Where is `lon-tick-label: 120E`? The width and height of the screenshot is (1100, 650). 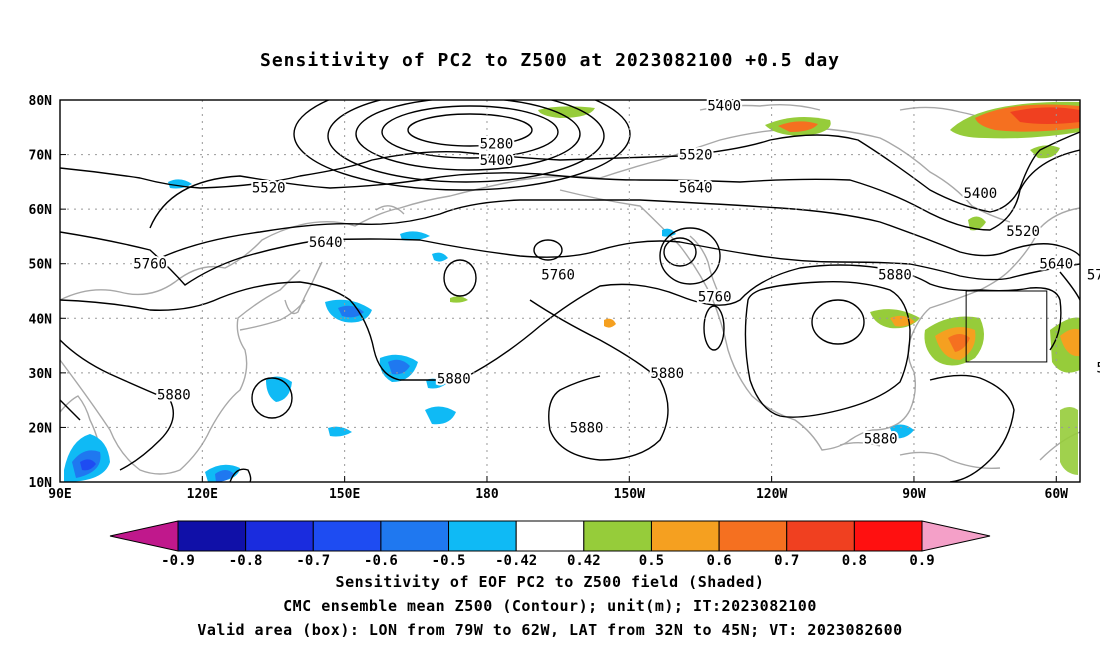
lon-tick-label: 120E is located at coordinates (202, 494).